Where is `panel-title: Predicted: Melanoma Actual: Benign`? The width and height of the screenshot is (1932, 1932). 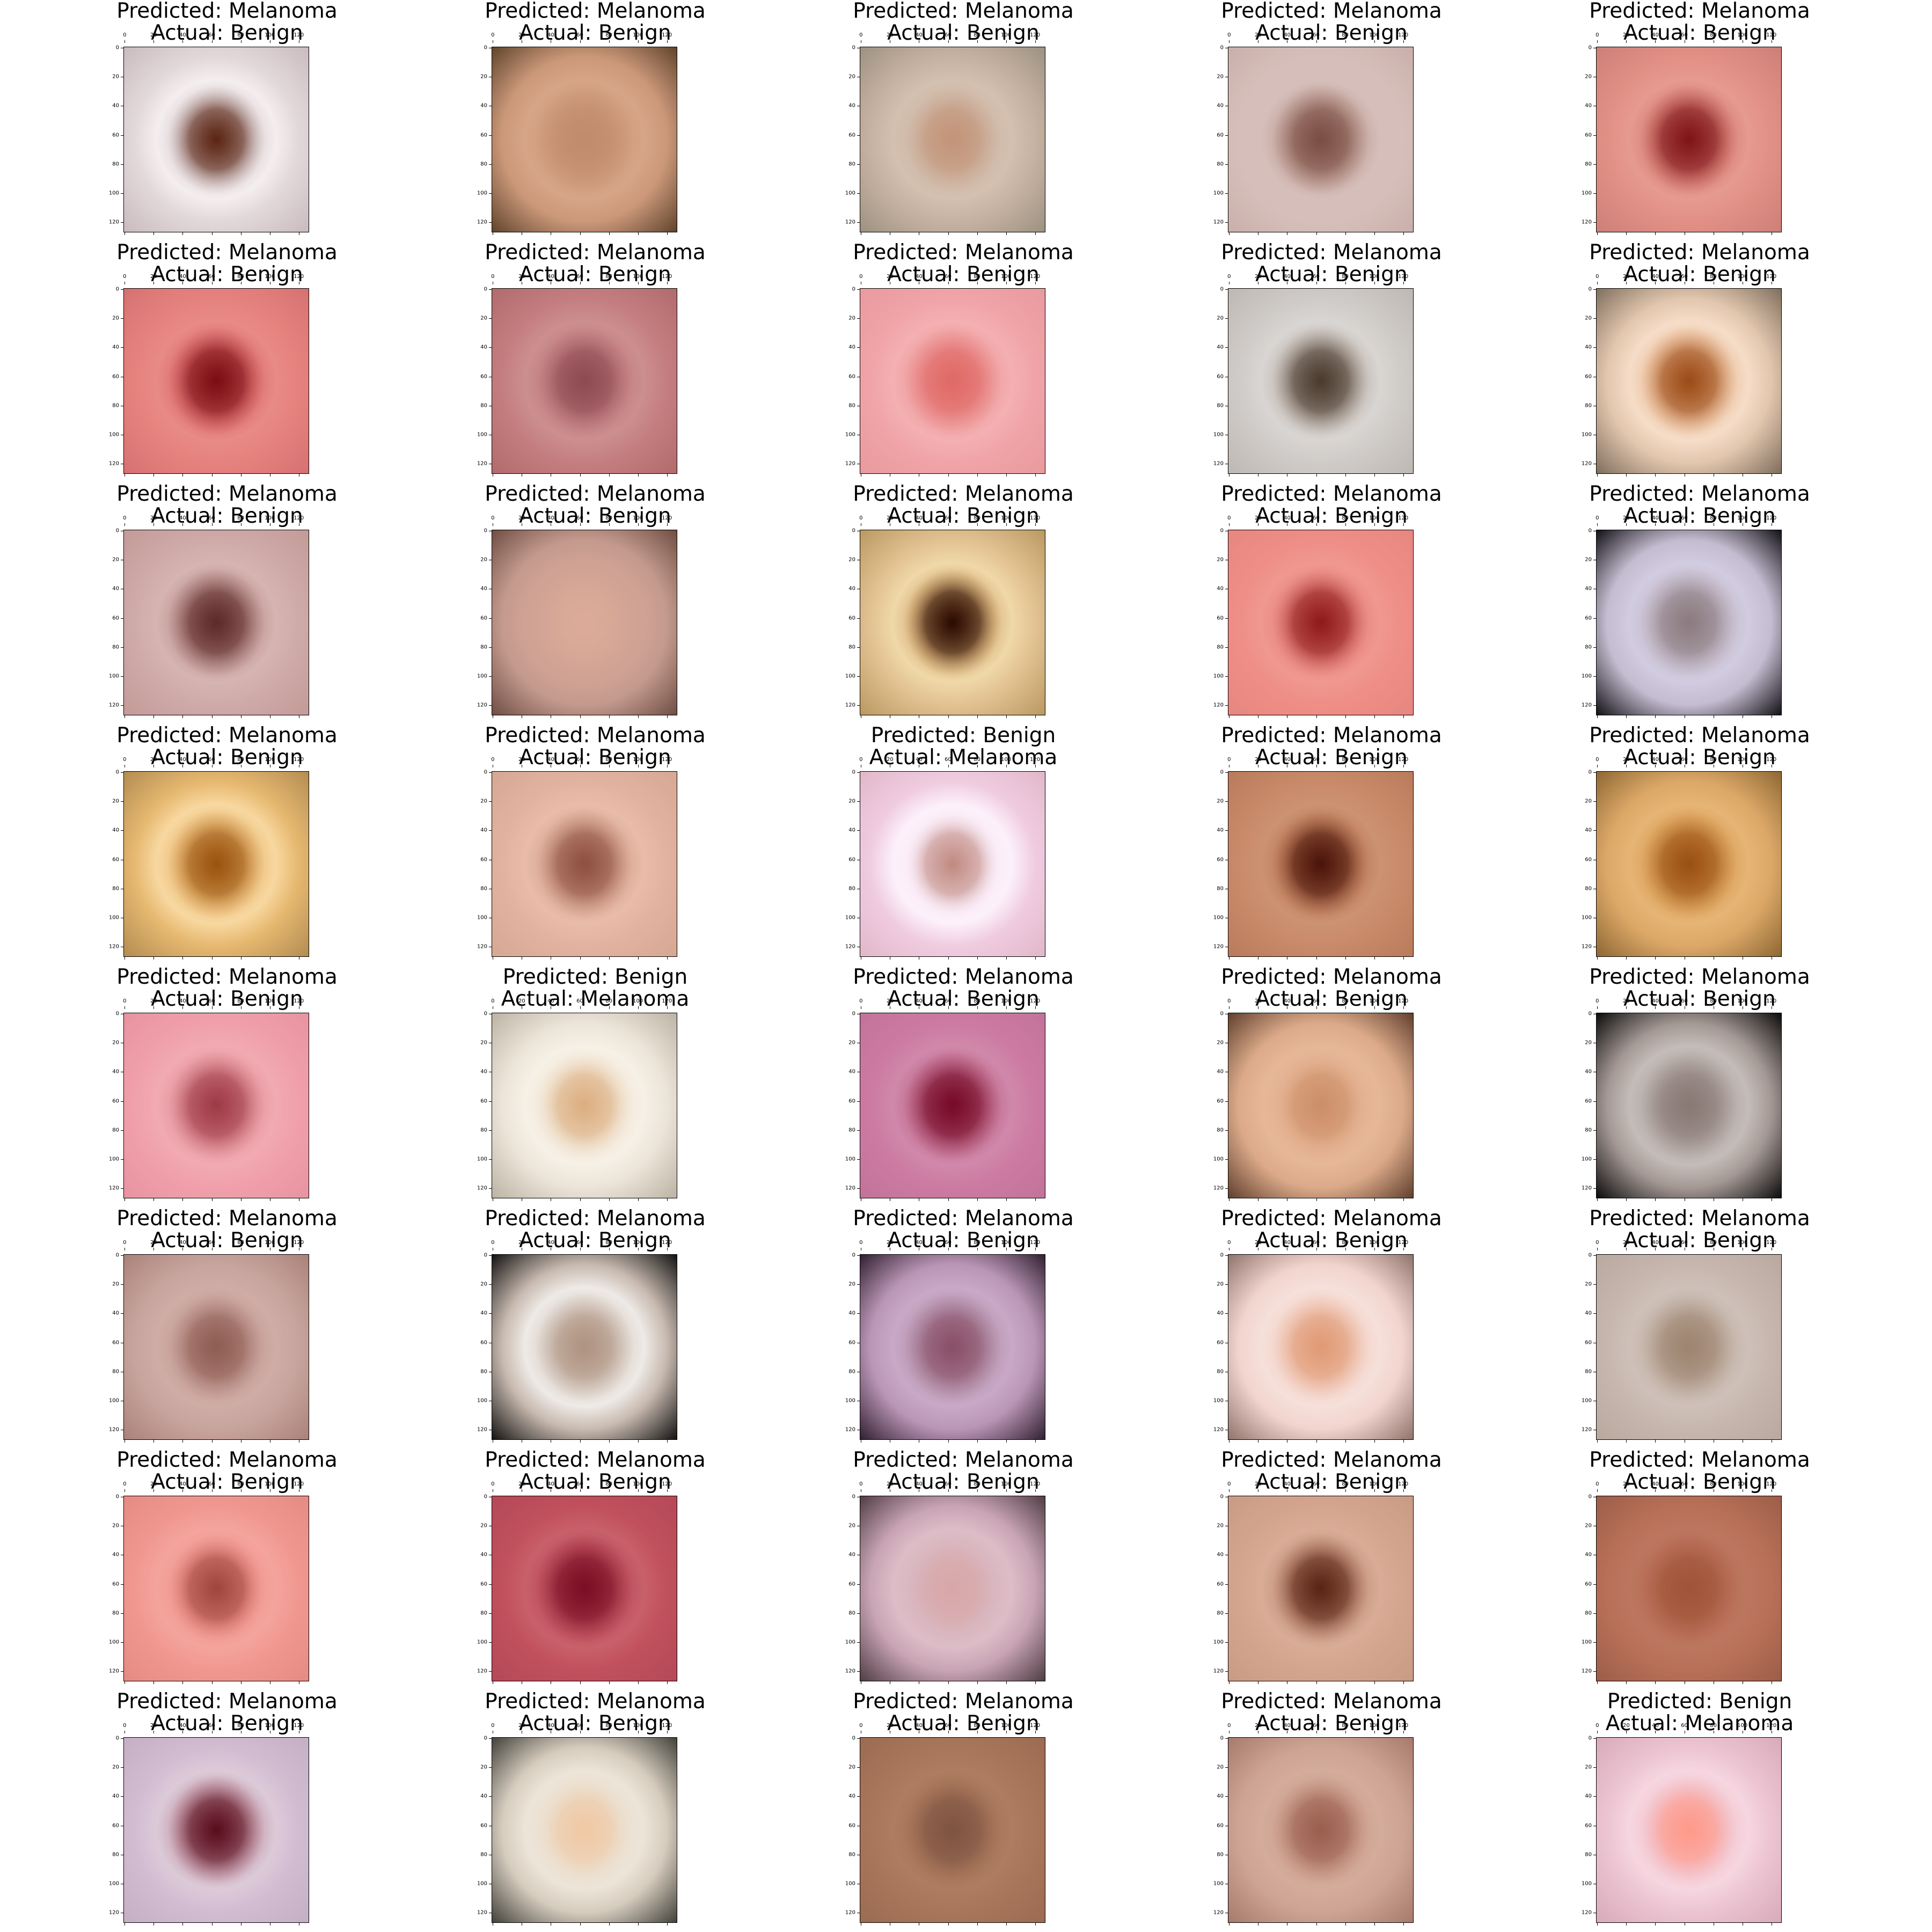 panel-title: Predicted: Melanoma Actual: Benign is located at coordinates (1700, 505).